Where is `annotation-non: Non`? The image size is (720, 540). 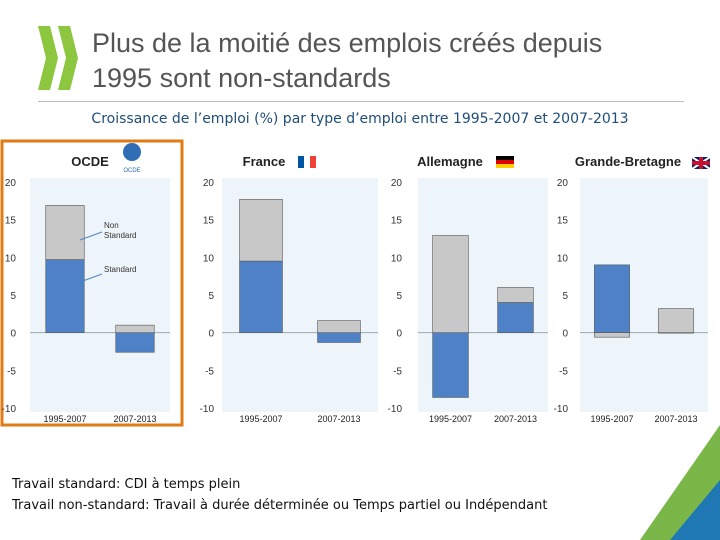 annotation-non: Non is located at coordinates (111, 225).